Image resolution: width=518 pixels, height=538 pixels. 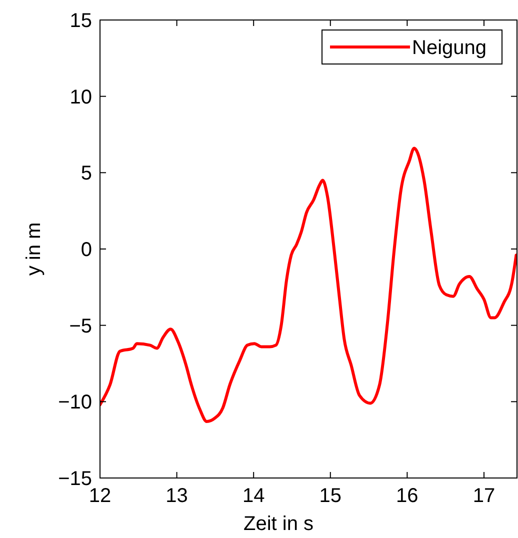 I want to click on y-tick-label: −5, so click(x=80, y=326).